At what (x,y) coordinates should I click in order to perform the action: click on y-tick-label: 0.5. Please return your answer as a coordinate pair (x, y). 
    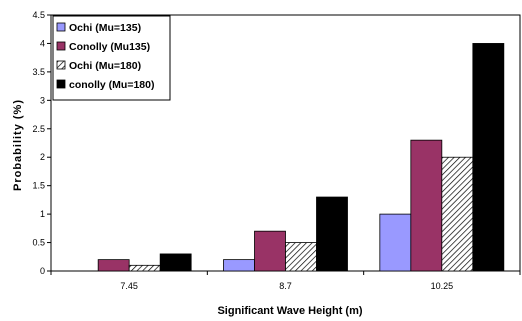
    Looking at the image, I should click on (38, 243).